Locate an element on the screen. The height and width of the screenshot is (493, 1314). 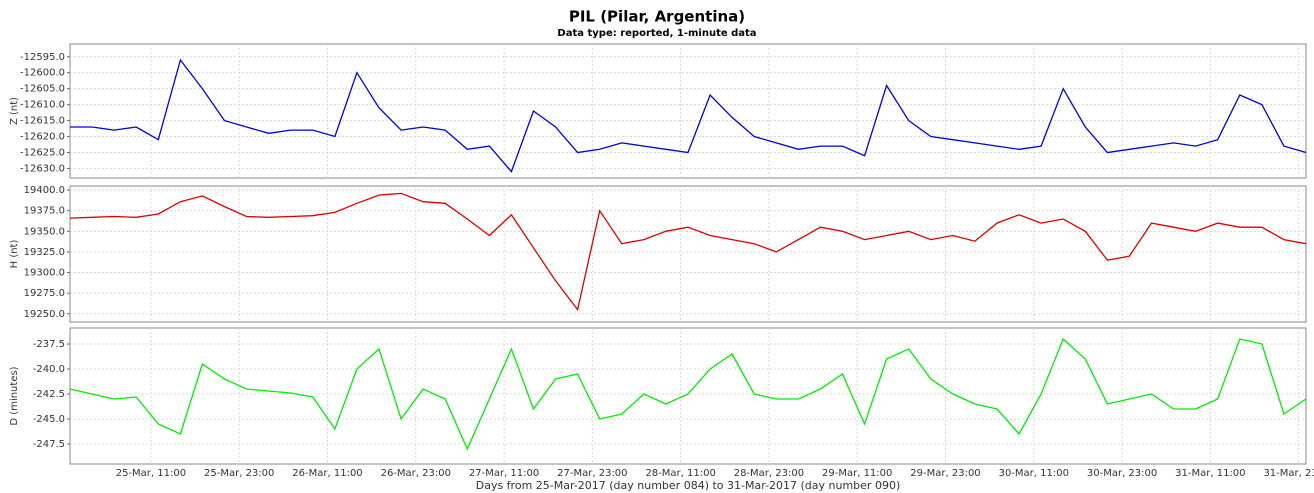
x-tick-label: 27-Mar, 11:00 is located at coordinates (504, 473).